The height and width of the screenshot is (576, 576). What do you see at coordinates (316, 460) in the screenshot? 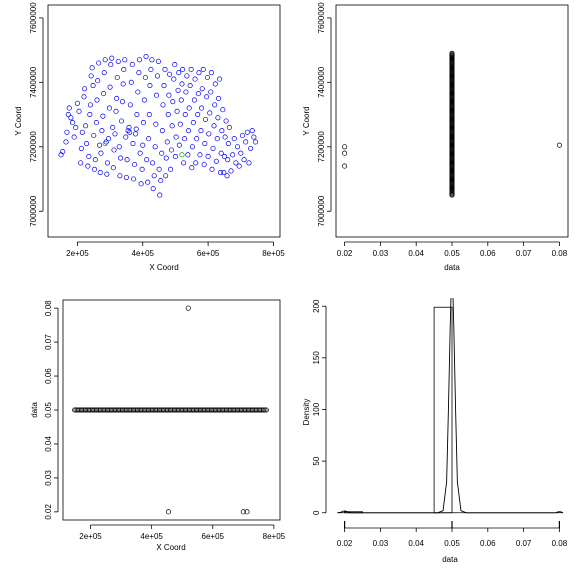
I see `y-tick-label: 50` at bounding box center [316, 460].